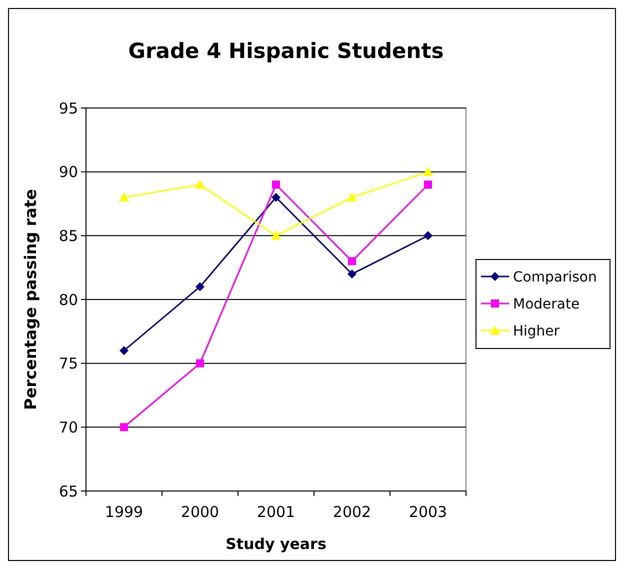  What do you see at coordinates (555, 277) in the screenshot?
I see `legend-label: Comparison` at bounding box center [555, 277].